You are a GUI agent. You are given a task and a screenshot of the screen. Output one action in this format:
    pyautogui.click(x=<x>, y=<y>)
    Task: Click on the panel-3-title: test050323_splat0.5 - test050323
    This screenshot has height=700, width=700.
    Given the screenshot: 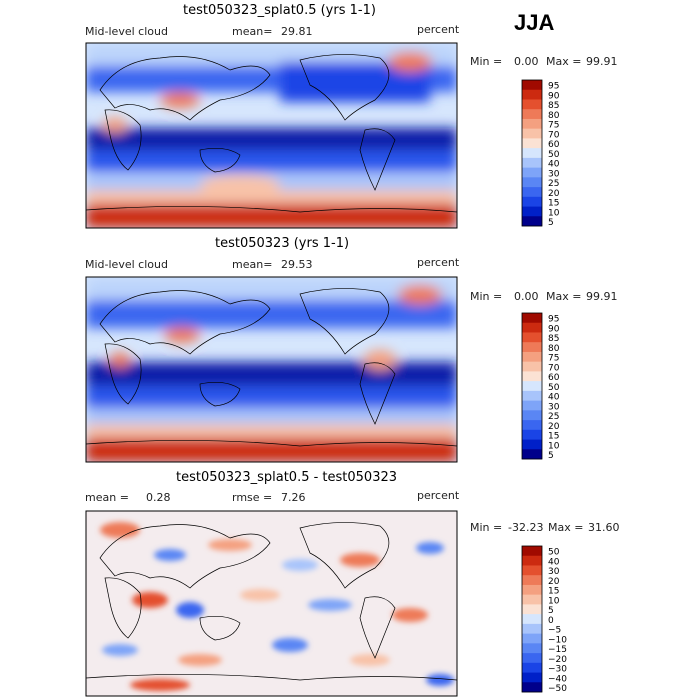 What is the action you would take?
    pyautogui.click(x=287, y=477)
    